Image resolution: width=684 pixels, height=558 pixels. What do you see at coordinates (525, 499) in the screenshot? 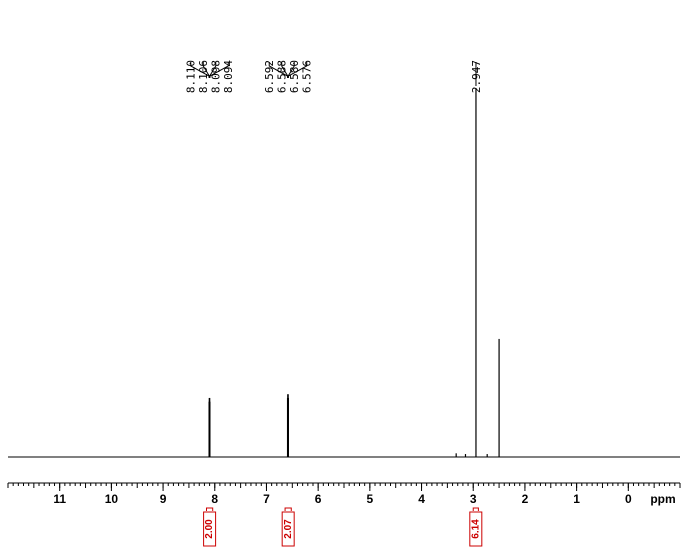
I see `x-tick-label: 2` at bounding box center [525, 499].